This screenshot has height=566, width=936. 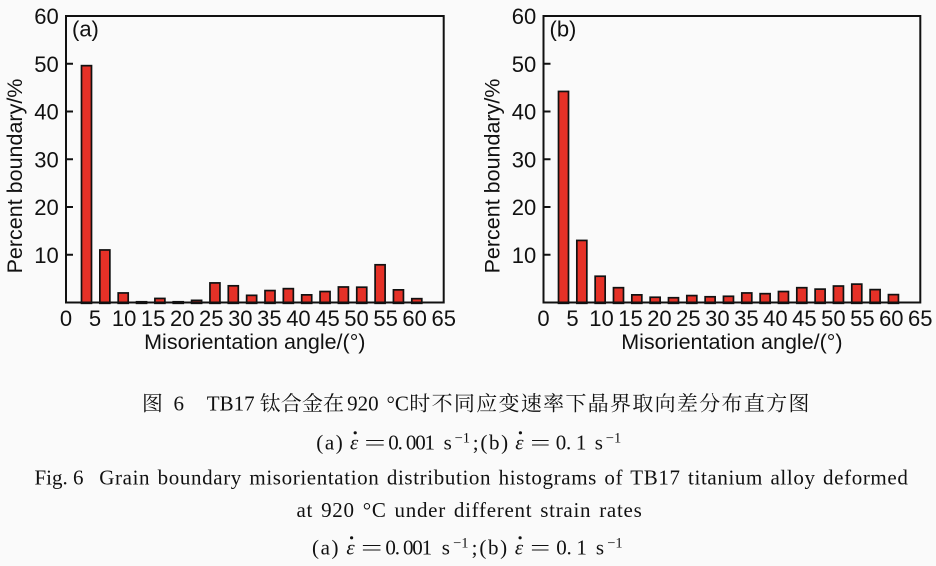 What do you see at coordinates (231, 404) in the screenshot?
I see `svg-text: TB17` at bounding box center [231, 404].